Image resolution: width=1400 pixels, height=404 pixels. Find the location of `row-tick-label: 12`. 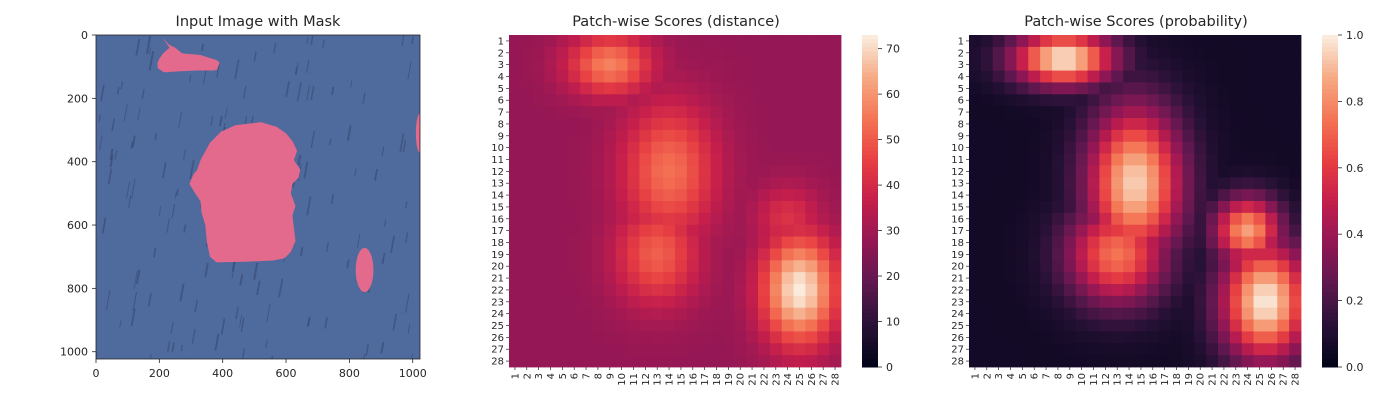

row-tick-label: 12 is located at coordinates (957, 172).